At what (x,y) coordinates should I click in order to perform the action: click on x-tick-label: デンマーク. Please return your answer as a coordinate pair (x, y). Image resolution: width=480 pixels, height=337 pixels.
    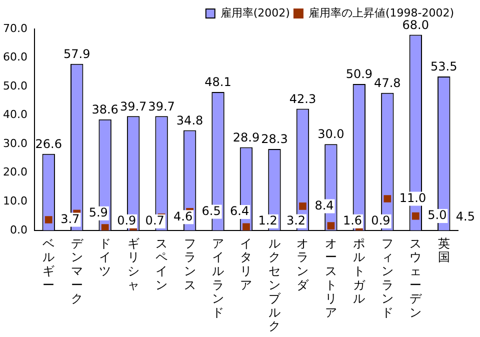
    Looking at the image, I should click on (77, 271).